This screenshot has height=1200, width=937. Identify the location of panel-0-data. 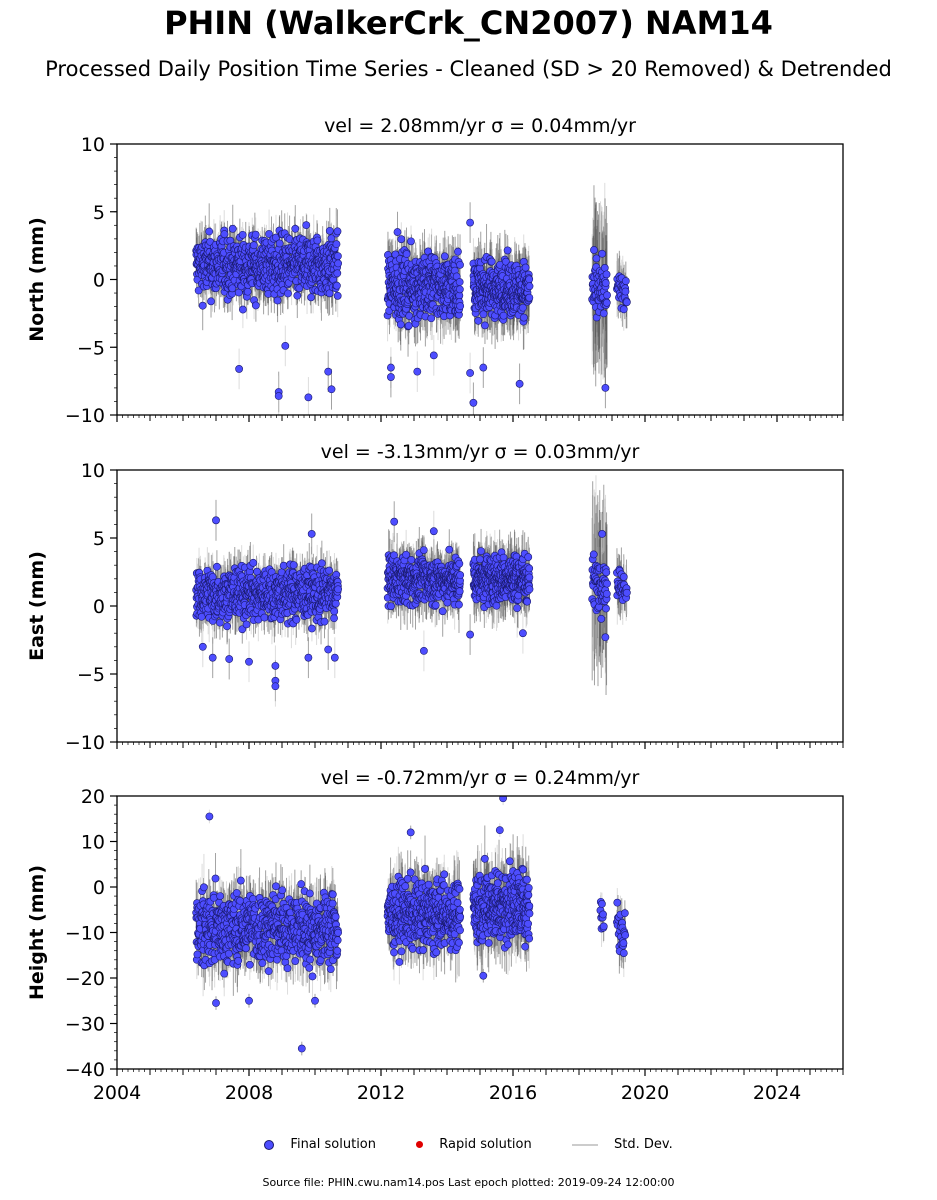
(411, 298).